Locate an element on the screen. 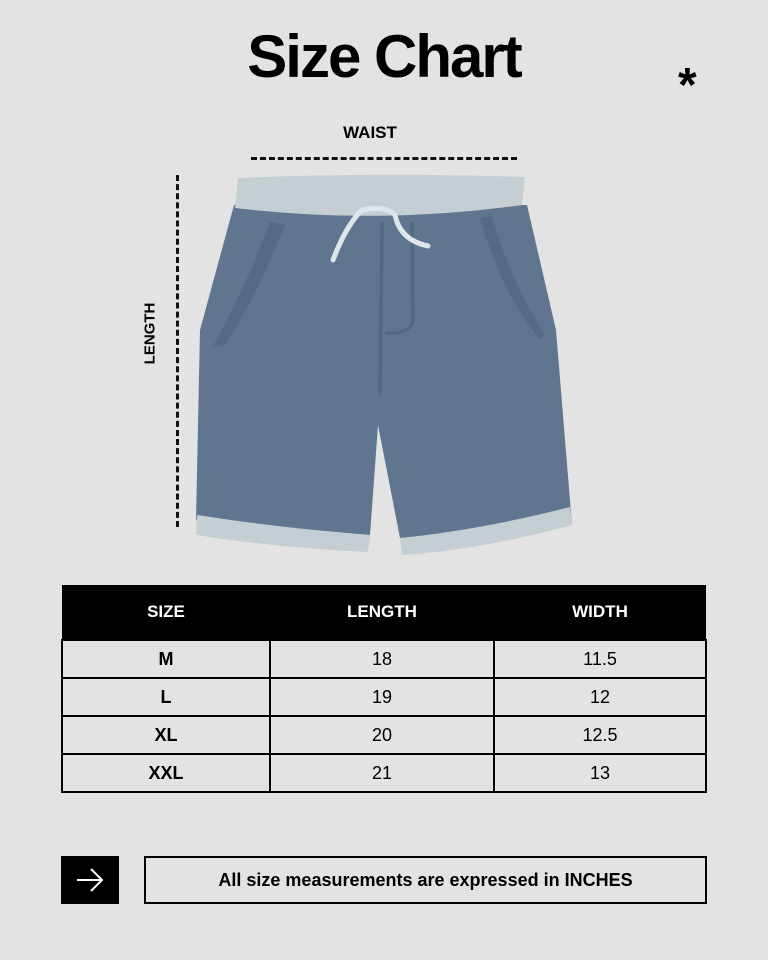 This screenshot has height=960, width=768. table-header-row: SIZE LENGTH WIDTH is located at coordinates (384, 612).